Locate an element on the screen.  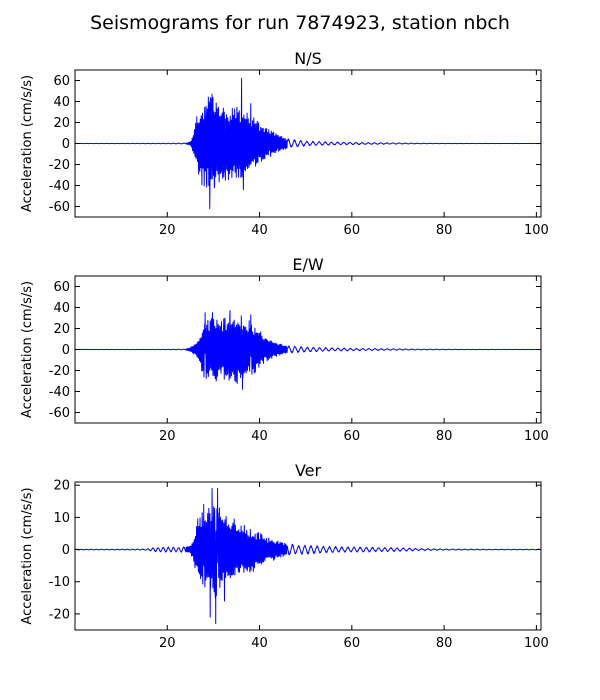
x-tick-label-ver: 40 is located at coordinates (259, 643).